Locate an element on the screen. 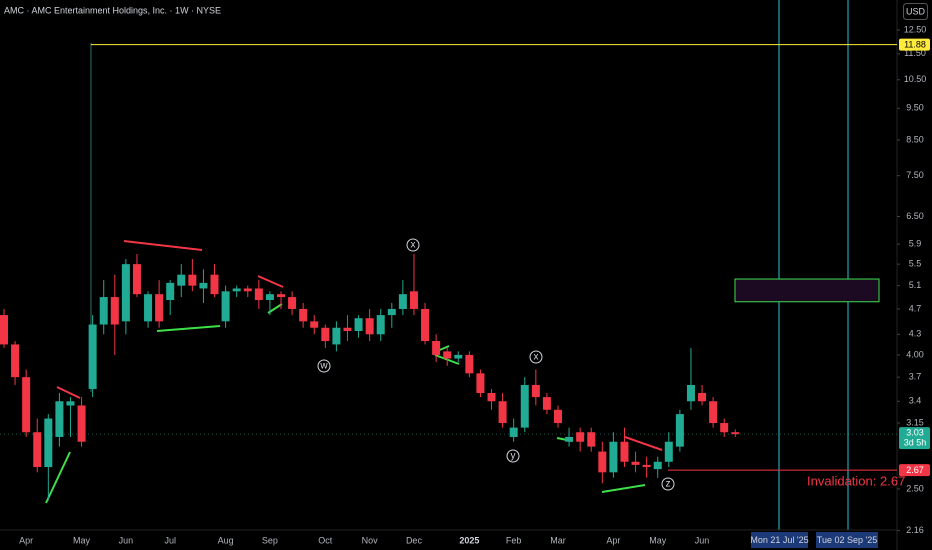  price-label: 11.88 is located at coordinates (915, 44).